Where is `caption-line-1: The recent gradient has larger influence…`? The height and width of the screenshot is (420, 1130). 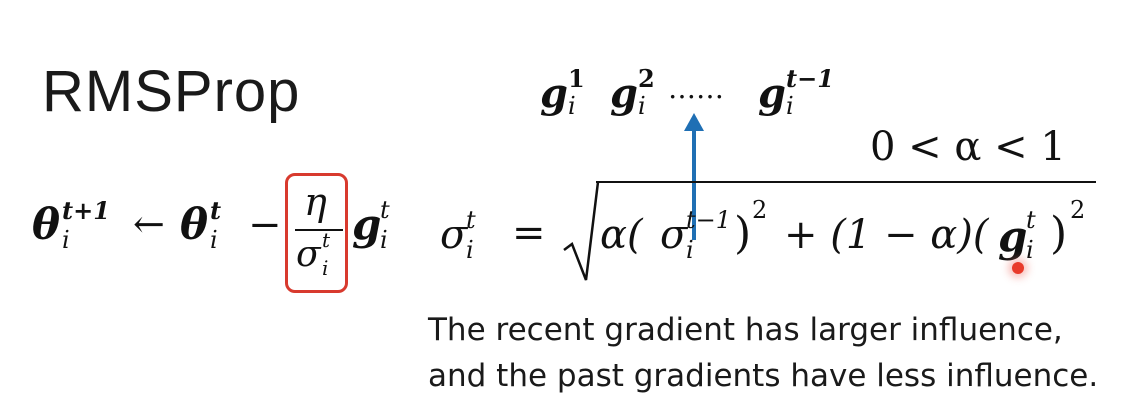 caption-line-1: The recent gradient has larger influence… is located at coordinates (745, 330).